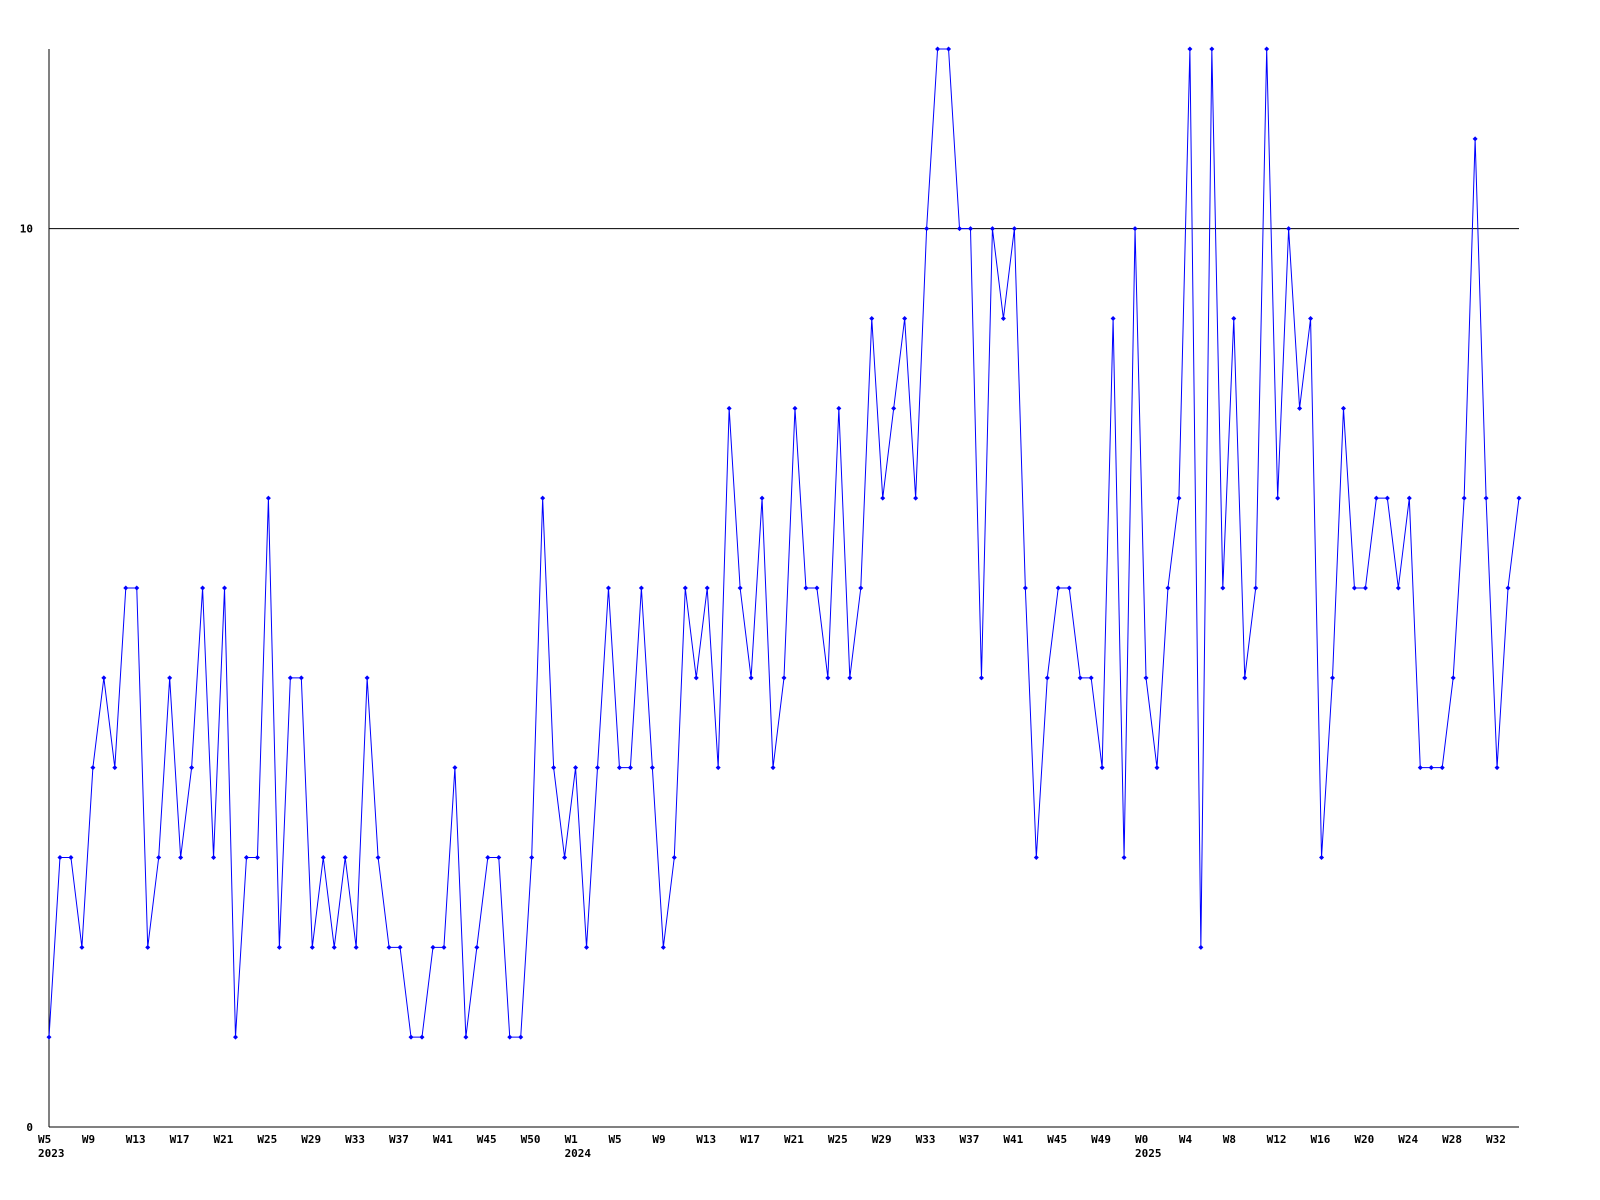 Image resolution: width=1600 pixels, height=1200 pixels. I want to click on x-tick-label: W25, so click(838, 1139).